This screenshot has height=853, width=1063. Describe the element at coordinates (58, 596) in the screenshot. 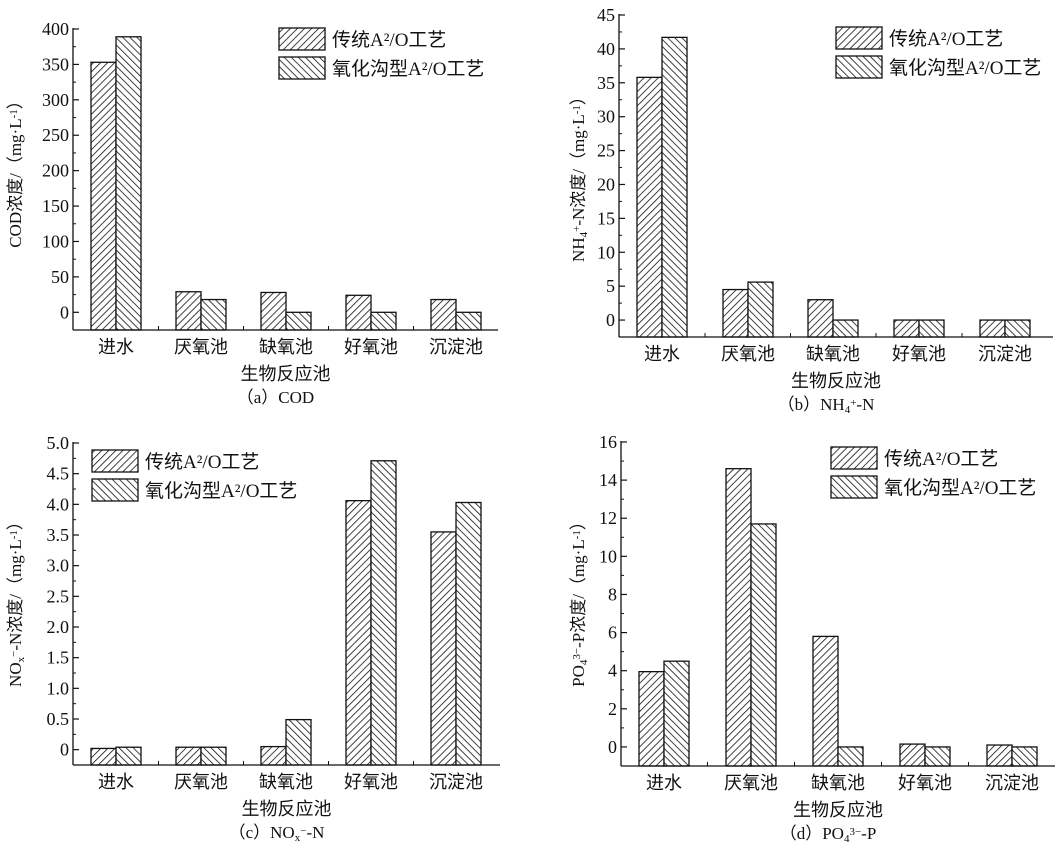

I see `y-tick-label: 2.5` at that location.